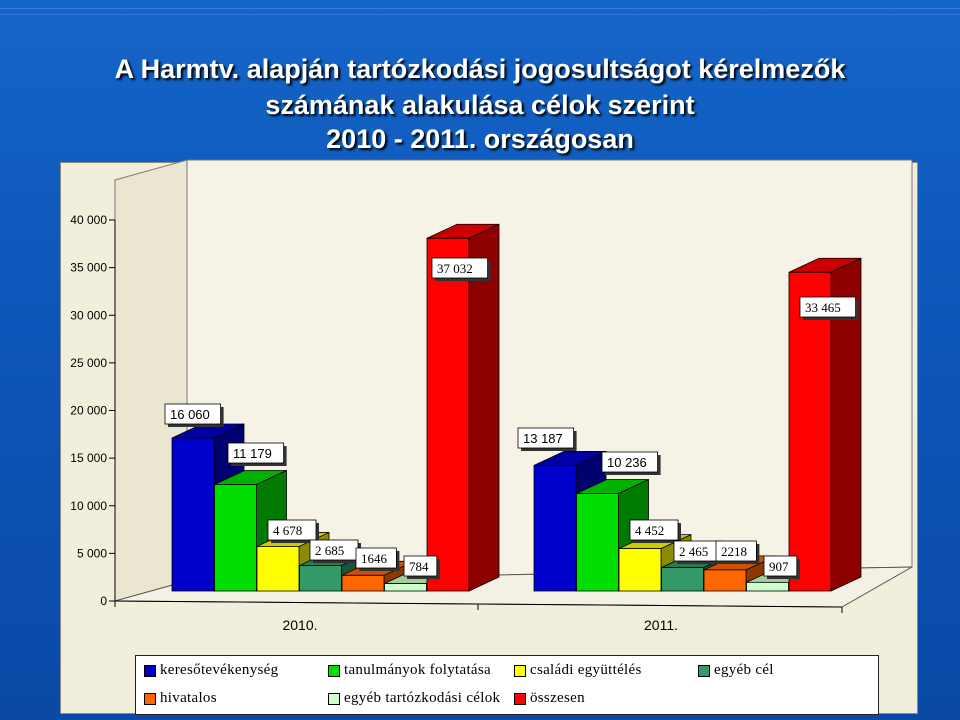  Describe the element at coordinates (103, 601) in the screenshot. I see `y-tick-label: 0` at that location.